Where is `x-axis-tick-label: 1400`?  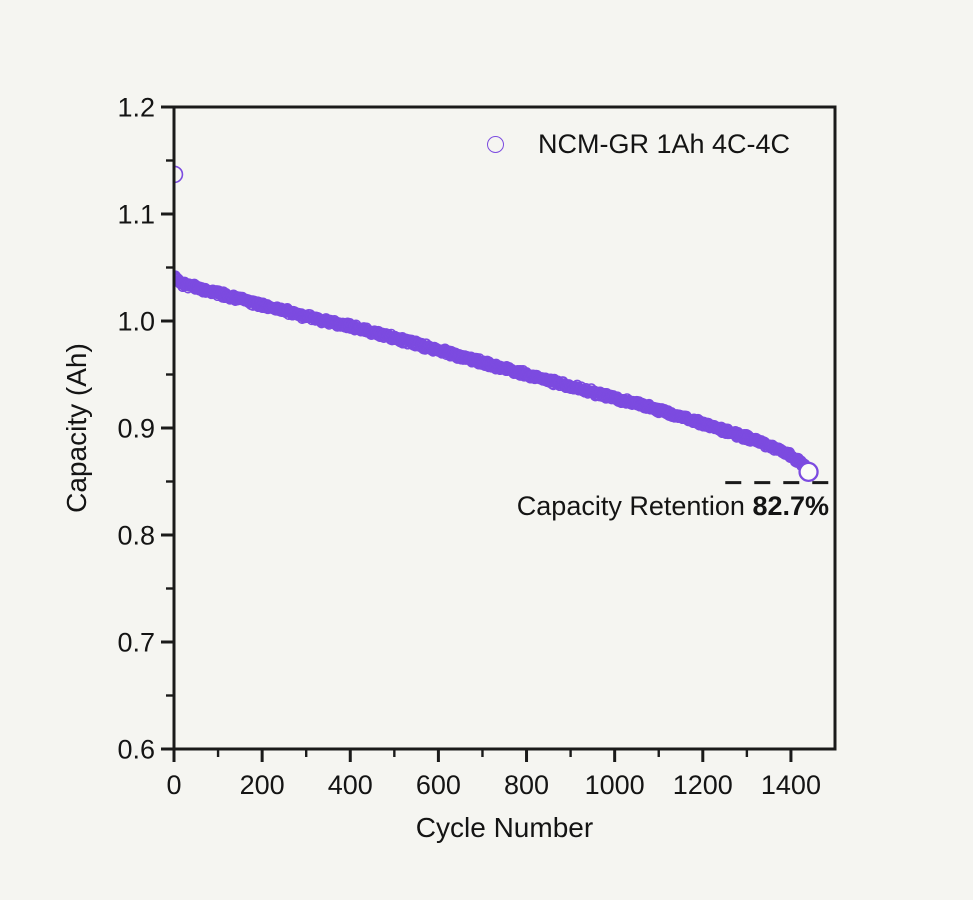
x-axis-tick-label: 1400 is located at coordinates (791, 785).